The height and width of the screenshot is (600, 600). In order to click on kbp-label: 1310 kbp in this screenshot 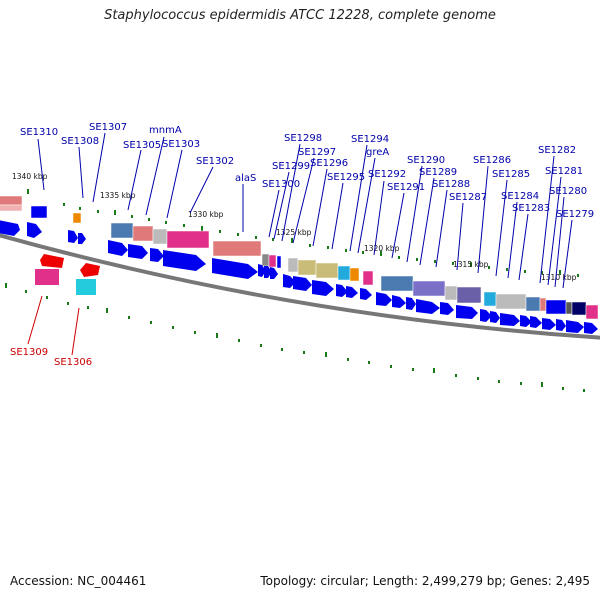, I will do `click(559, 277)`.